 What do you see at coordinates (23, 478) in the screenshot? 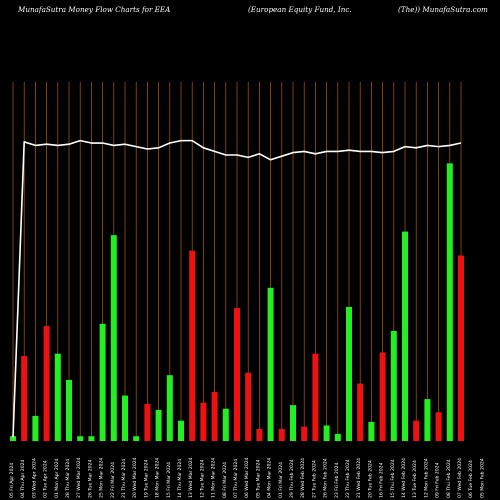
I see `x-tick-label: 04 Thu Apr 2024` at bounding box center [23, 478].